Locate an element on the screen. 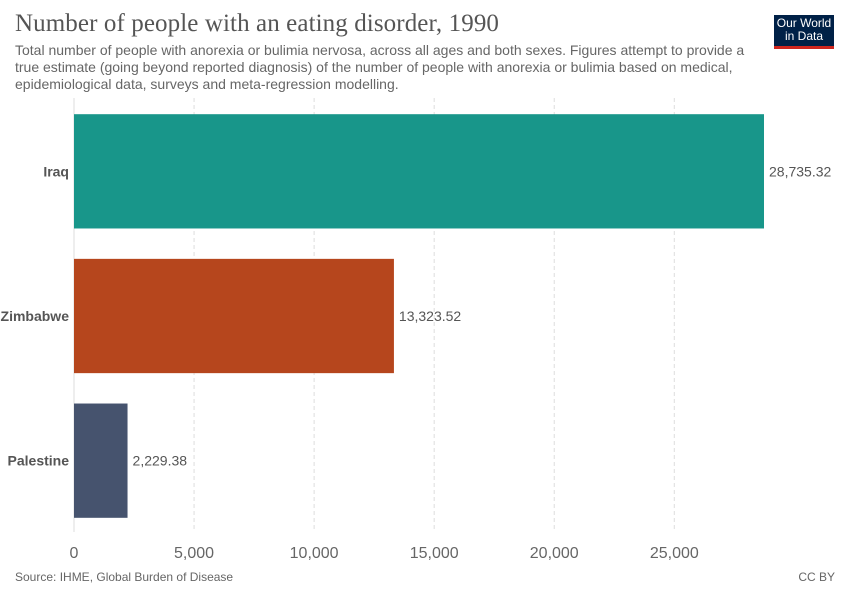  value-label: 13,323.52 is located at coordinates (430, 316).